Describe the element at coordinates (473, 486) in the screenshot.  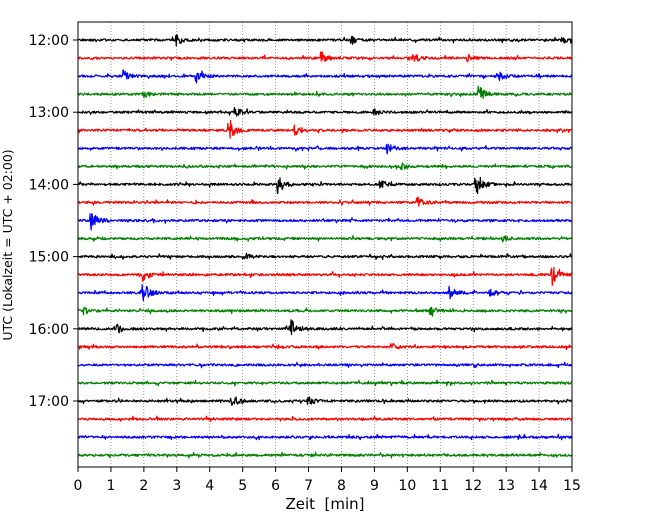
I see `x-tick-label: 12` at that location.